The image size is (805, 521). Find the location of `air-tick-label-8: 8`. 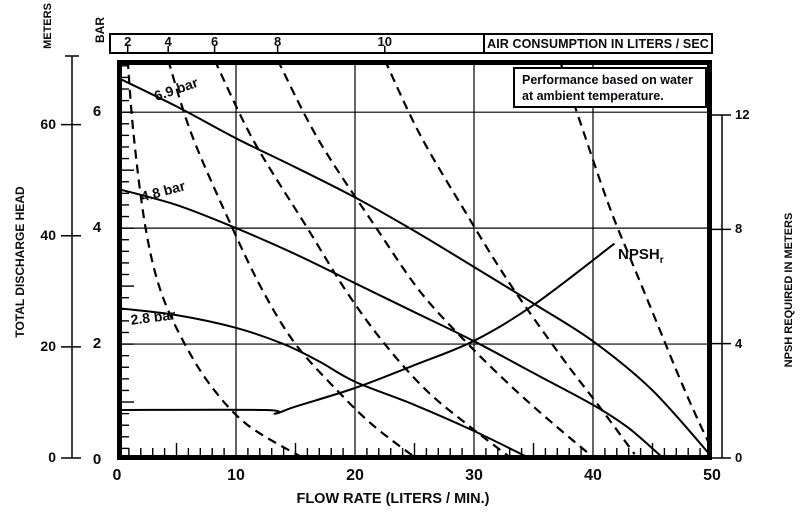

air-tick-label-8: 8 is located at coordinates (278, 41).